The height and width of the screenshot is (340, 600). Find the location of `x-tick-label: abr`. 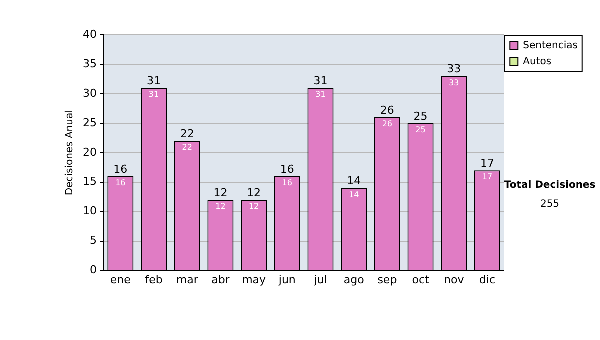

x-tick-label: abr is located at coordinates (221, 279).